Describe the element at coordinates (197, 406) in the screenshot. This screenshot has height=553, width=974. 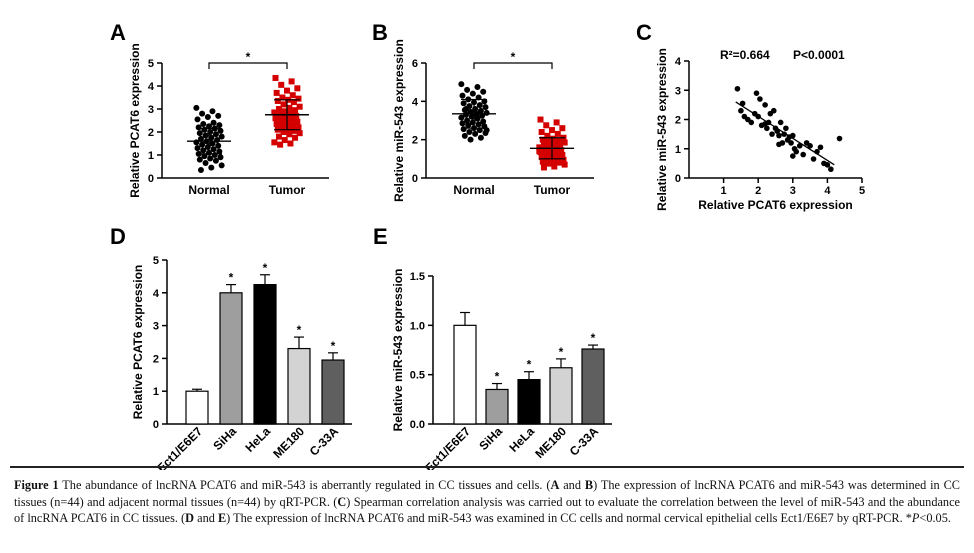
I see `bar-ect1-e6e7` at that location.